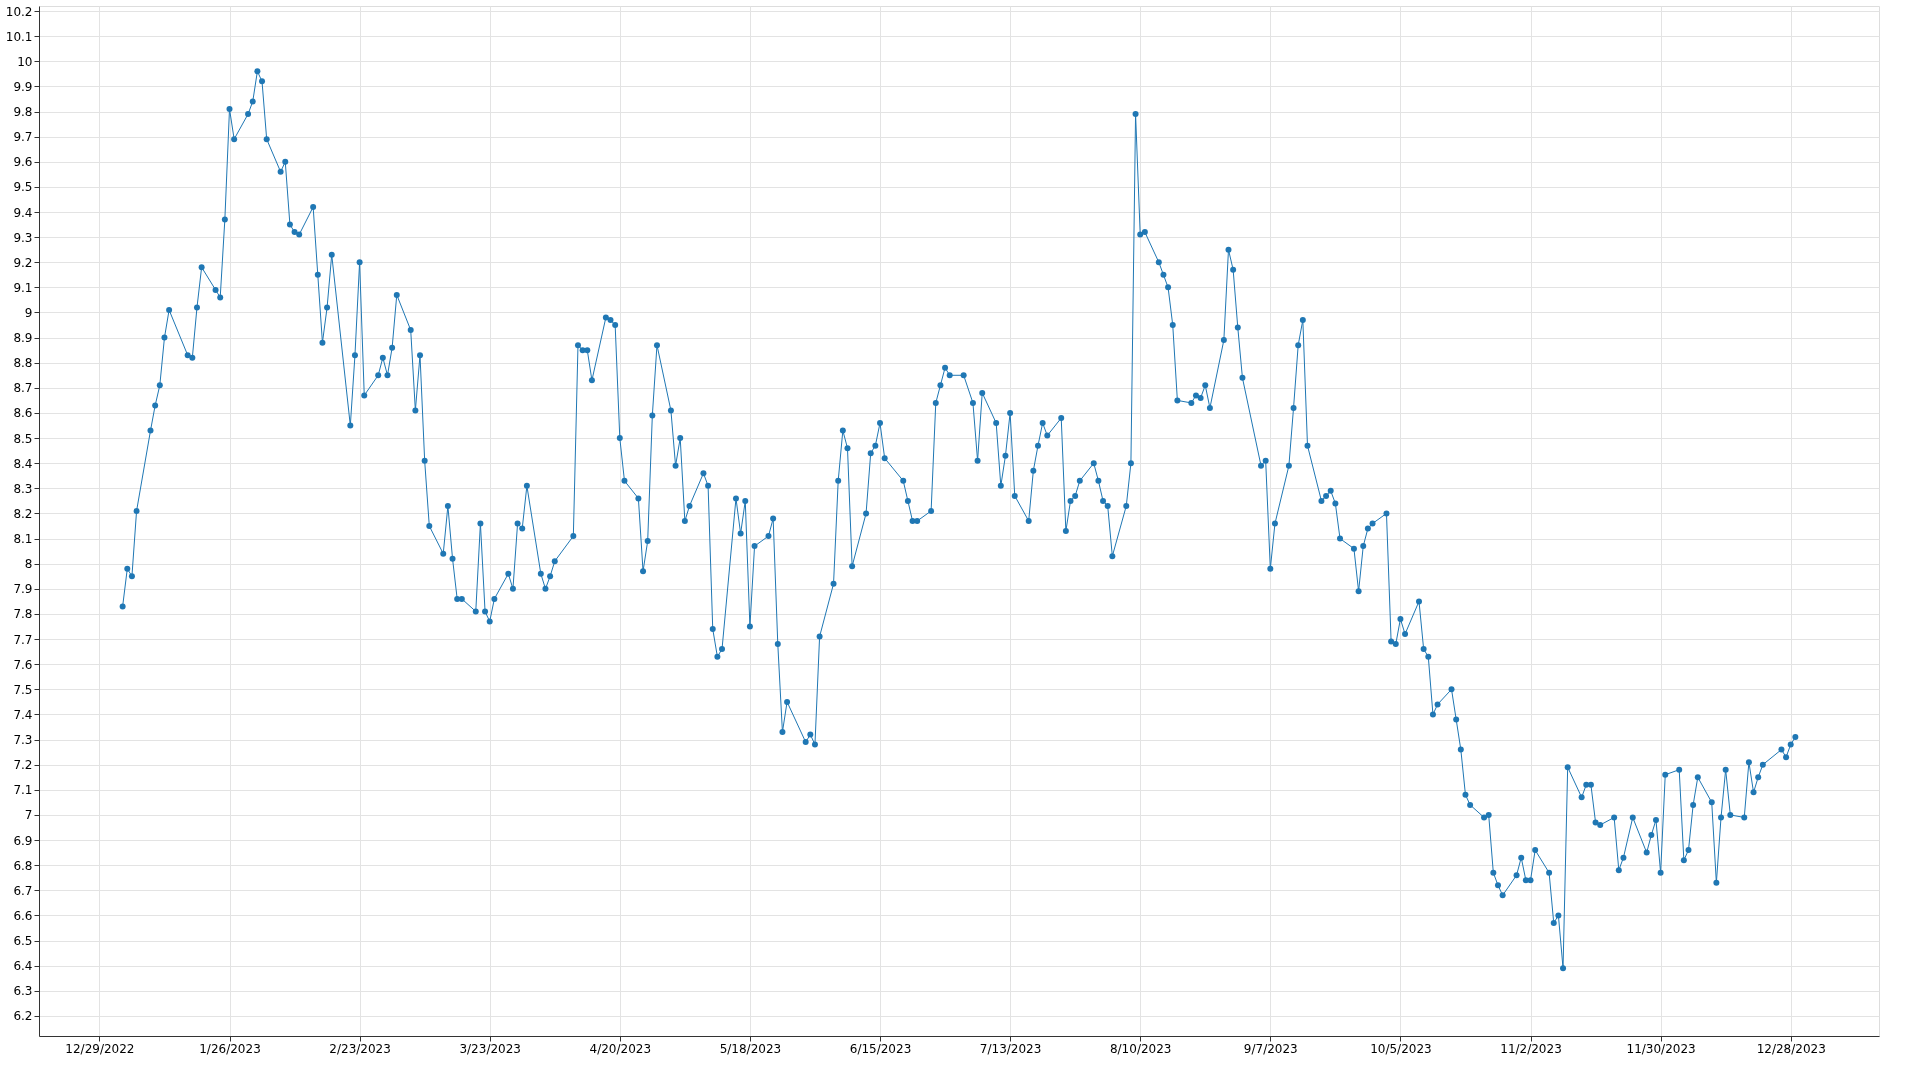 Image resolution: width=1920 pixels, height=1080 pixels. What do you see at coordinates (23, 287) in the screenshot?
I see `y-tick-label: 9.1` at bounding box center [23, 287].